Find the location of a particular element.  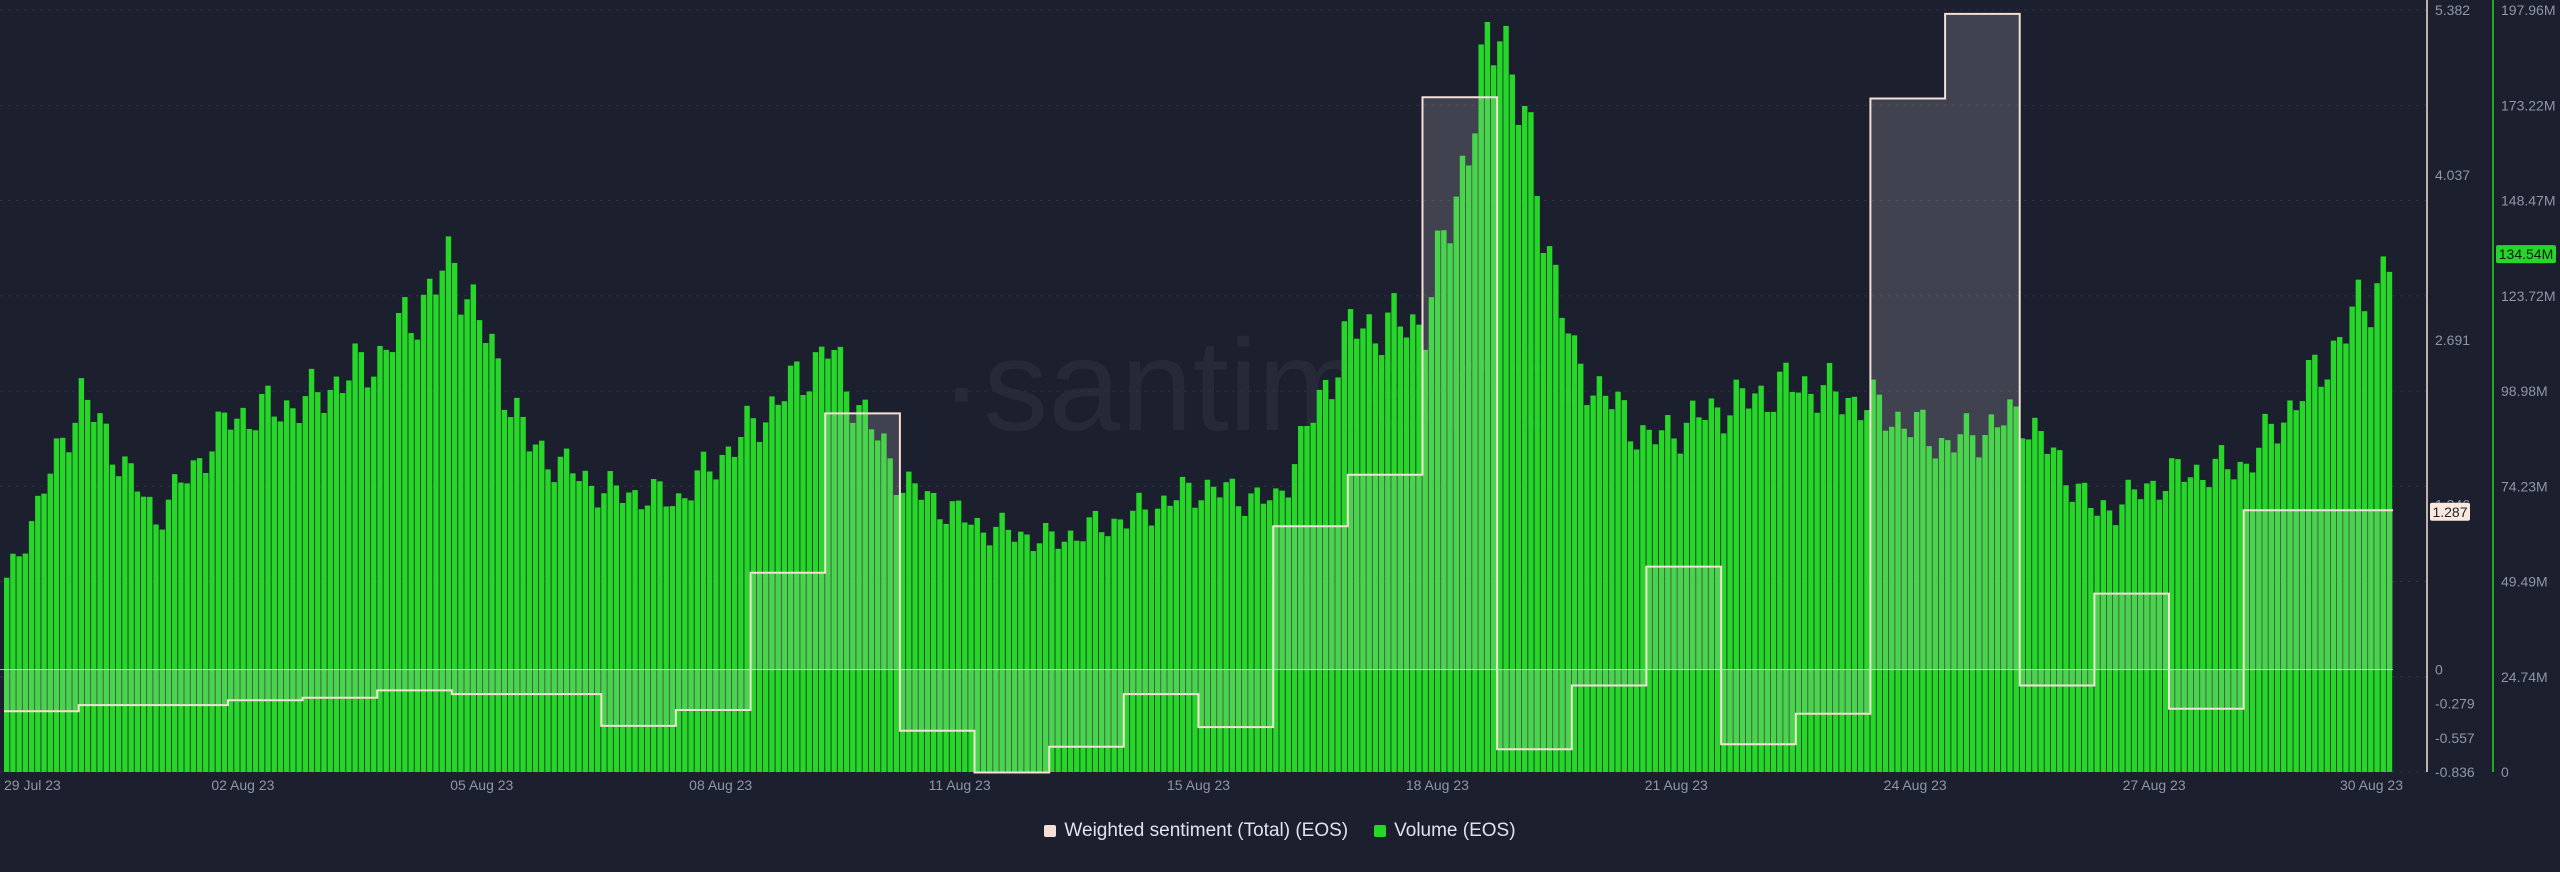

x-tick-label: 24 Aug 23 is located at coordinates (1915, 785).